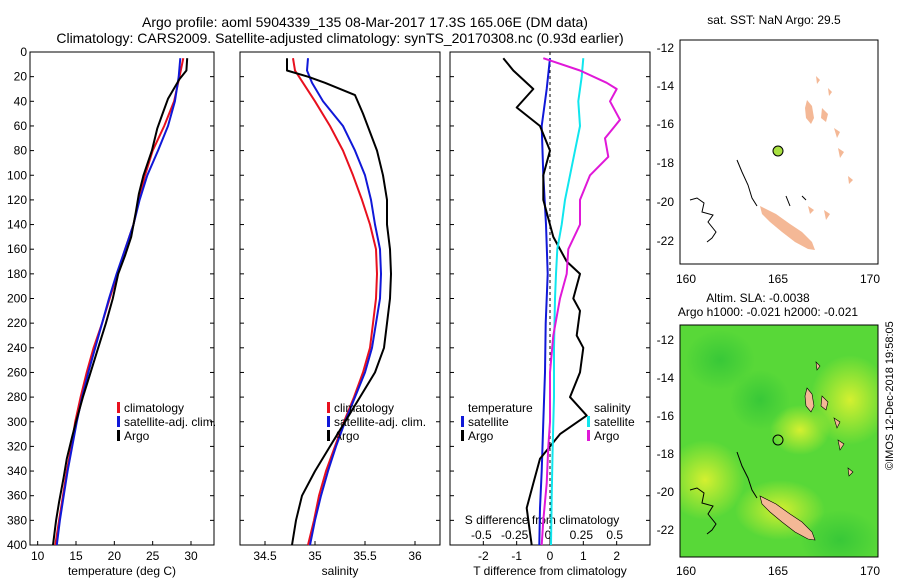 The width and height of the screenshot is (900, 580). Describe the element at coordinates (614, 535) in the screenshot. I see `s-tick-label: 0.5` at that location.